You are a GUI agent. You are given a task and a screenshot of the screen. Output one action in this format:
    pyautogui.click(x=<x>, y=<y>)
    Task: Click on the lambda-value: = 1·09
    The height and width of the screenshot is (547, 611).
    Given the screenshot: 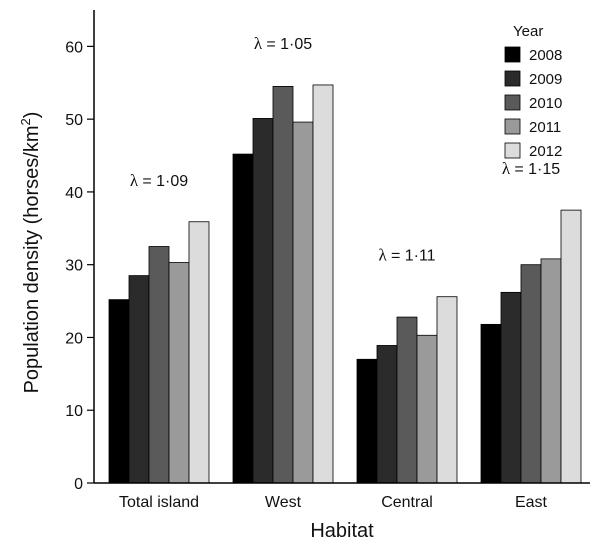 What is the action you would take?
    pyautogui.click(x=165, y=181)
    